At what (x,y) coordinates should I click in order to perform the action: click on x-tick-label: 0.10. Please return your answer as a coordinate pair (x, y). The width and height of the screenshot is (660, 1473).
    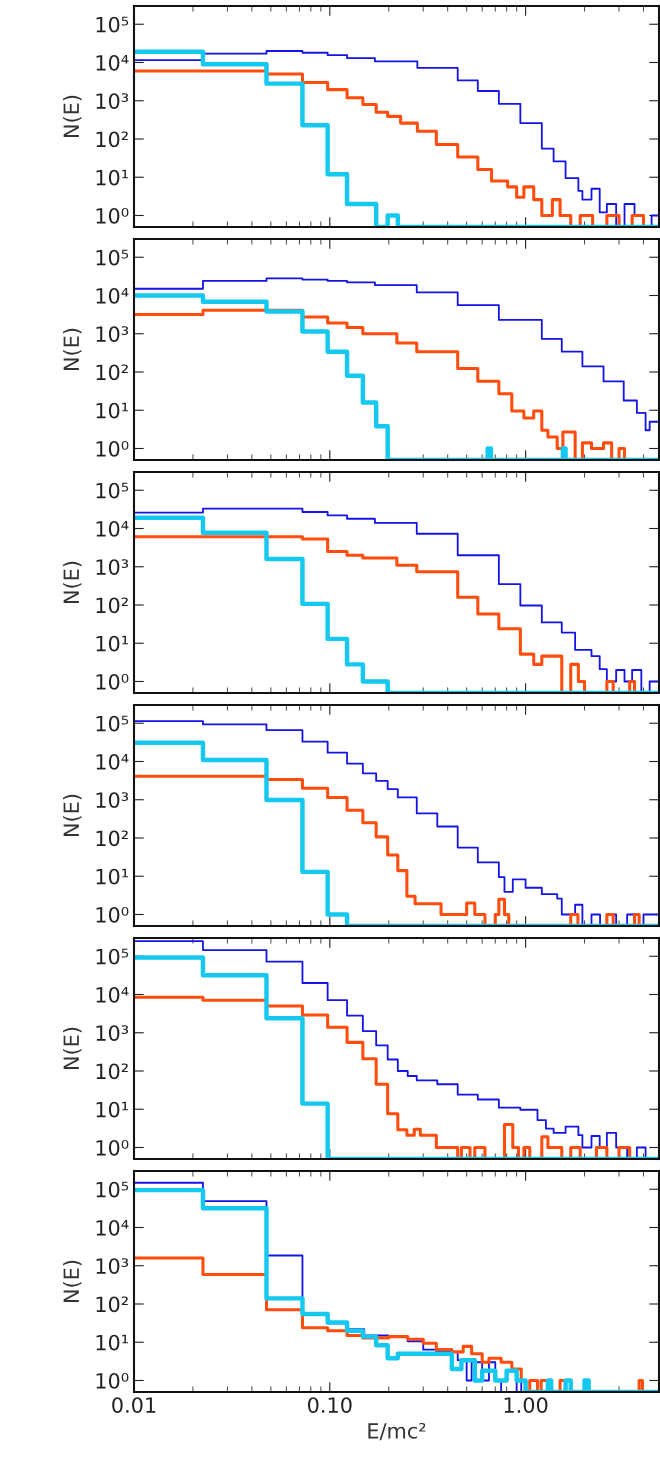
    Looking at the image, I should click on (329, 1405).